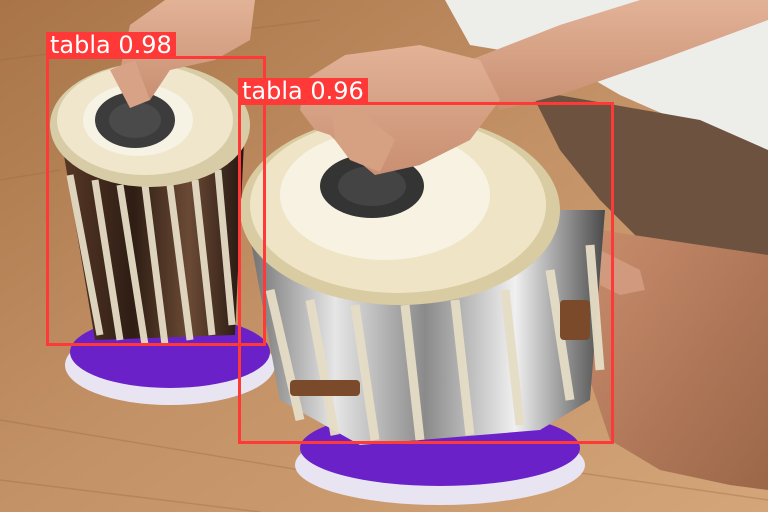  Describe the element at coordinates (80, 45) in the screenshot. I see `detection-class-1: tabla` at that location.